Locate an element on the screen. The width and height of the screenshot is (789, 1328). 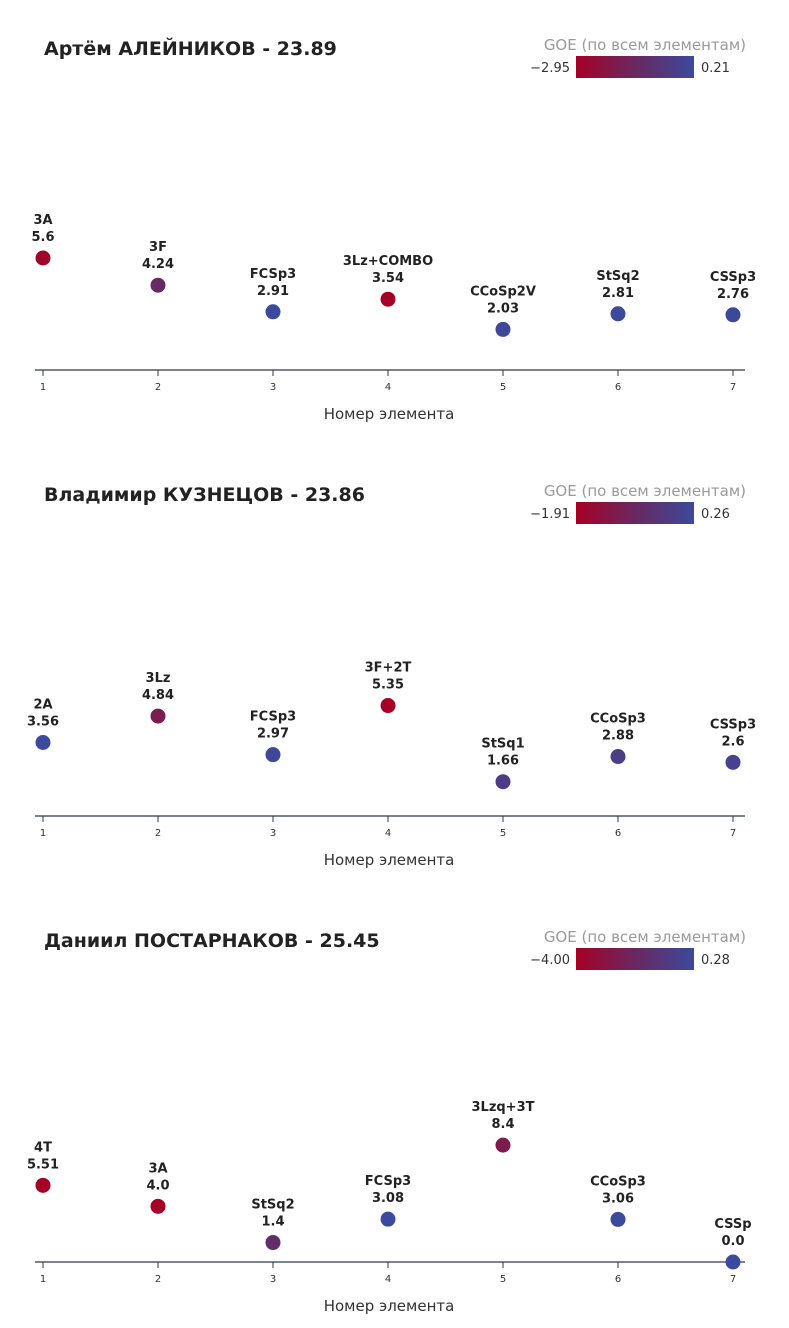
chart-title: Даниил ПОСТАРНАКОВ - 25.45 is located at coordinates (212, 941).